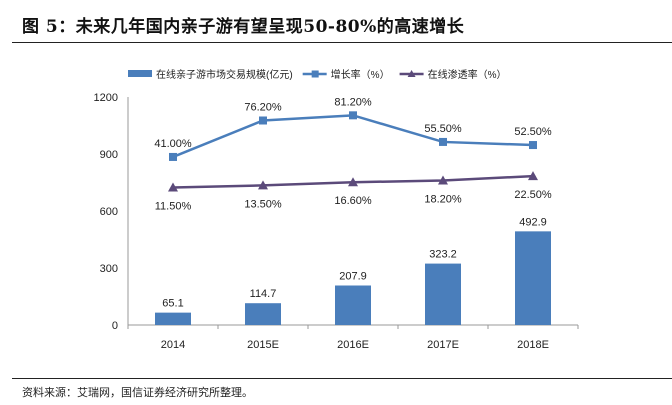 The image size is (672, 405). What do you see at coordinates (353, 136) in the screenshot?
I see `growth-line` at bounding box center [353, 136].